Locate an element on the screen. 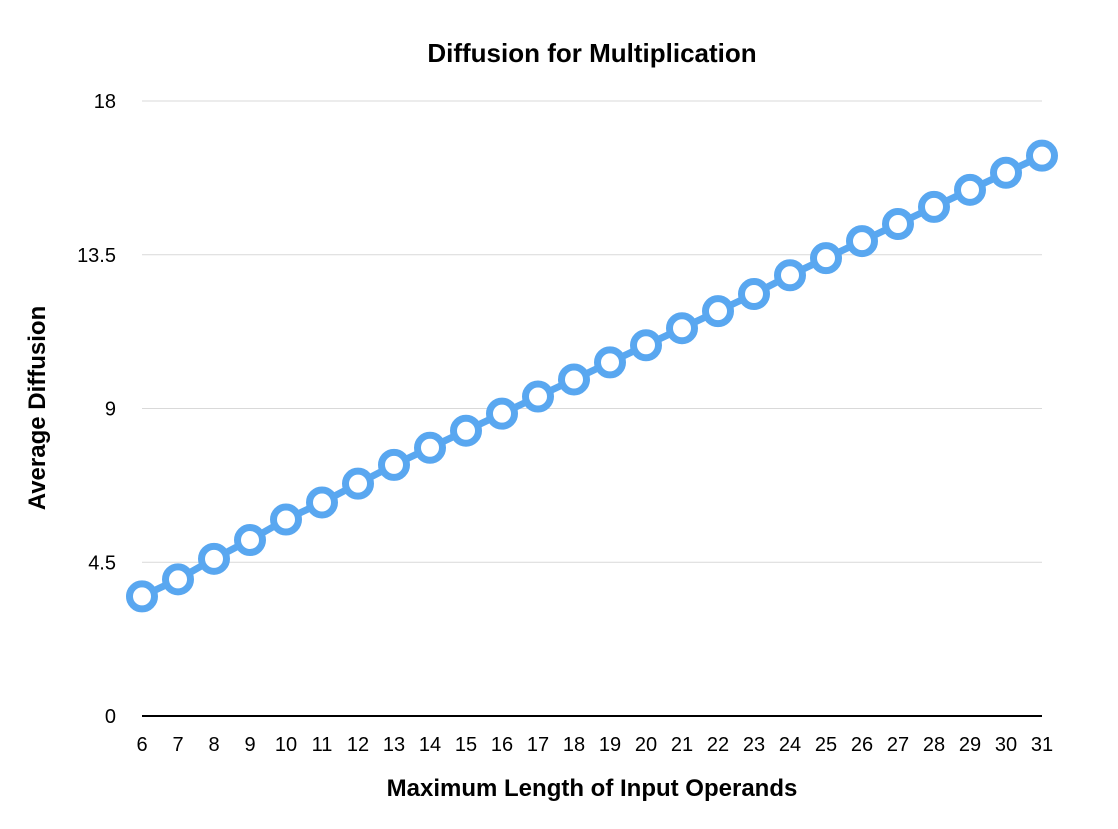  y-axis-title: Average Diffusion is located at coordinates (37, 408).